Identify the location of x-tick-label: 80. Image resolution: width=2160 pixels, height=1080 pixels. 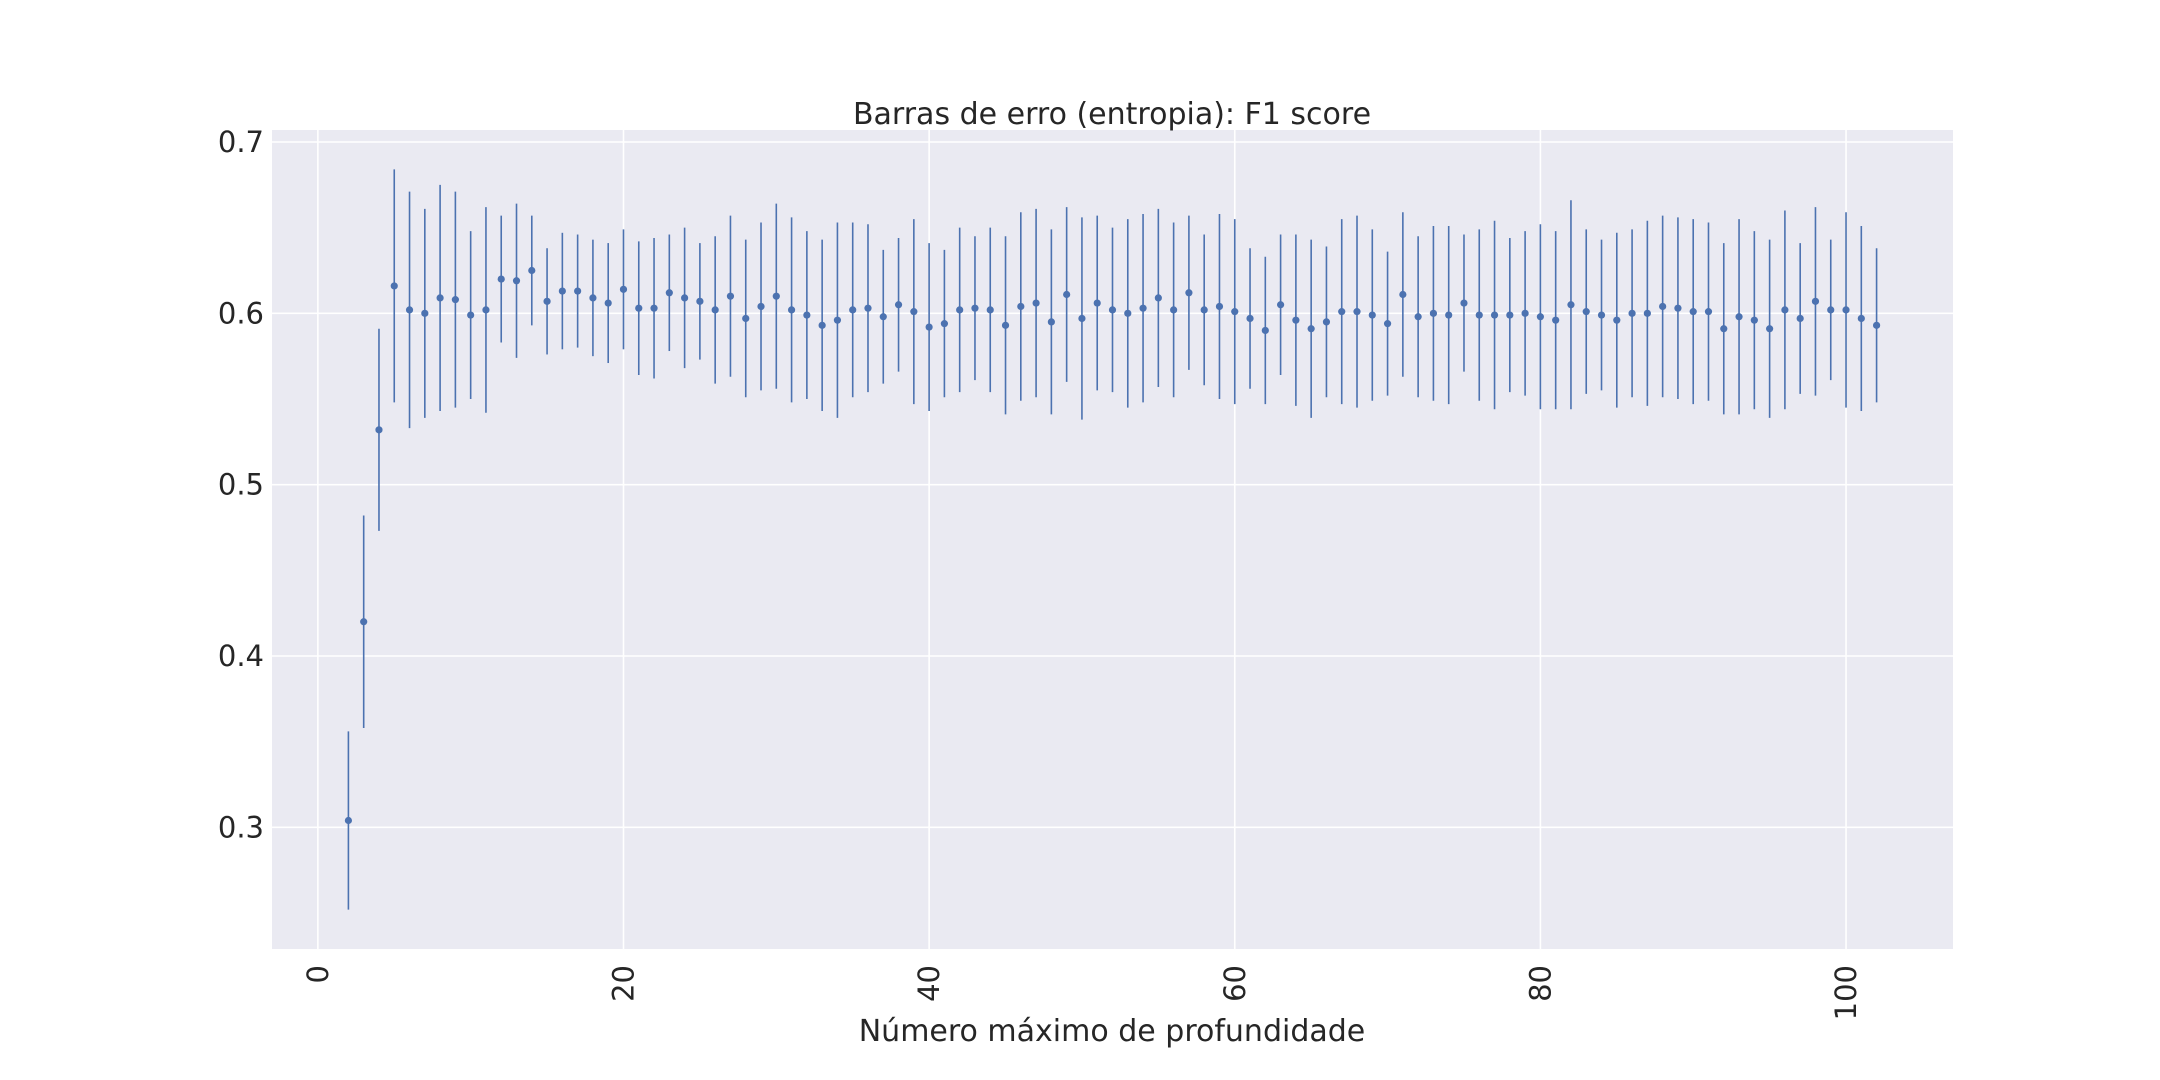
(1540, 983).